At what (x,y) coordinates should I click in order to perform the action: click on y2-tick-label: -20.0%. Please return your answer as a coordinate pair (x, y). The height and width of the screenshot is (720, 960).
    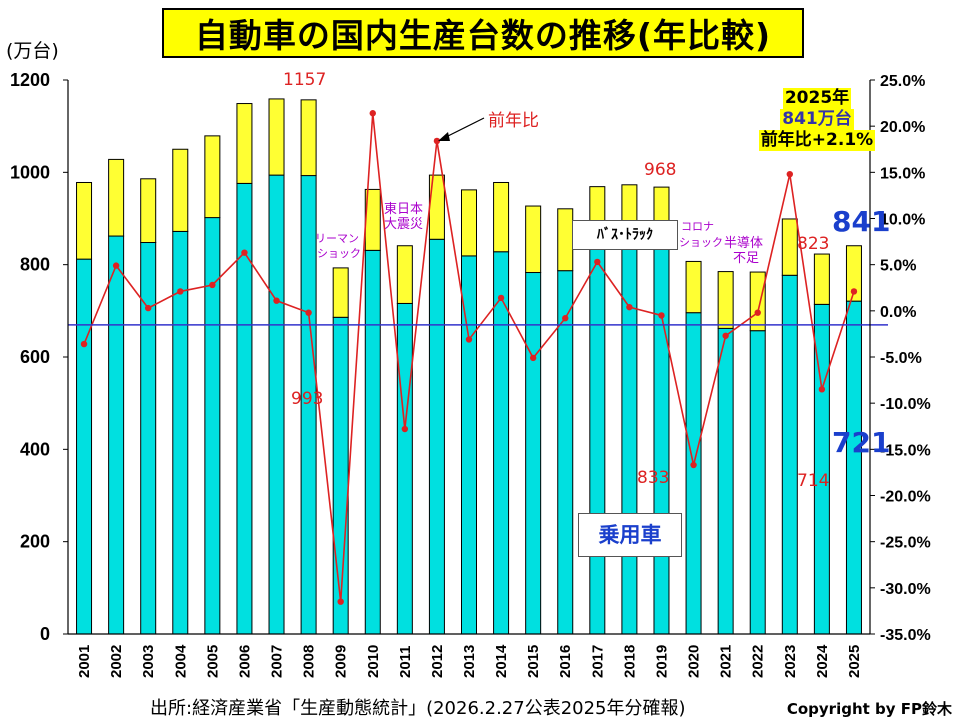
    Looking at the image, I should click on (905, 497).